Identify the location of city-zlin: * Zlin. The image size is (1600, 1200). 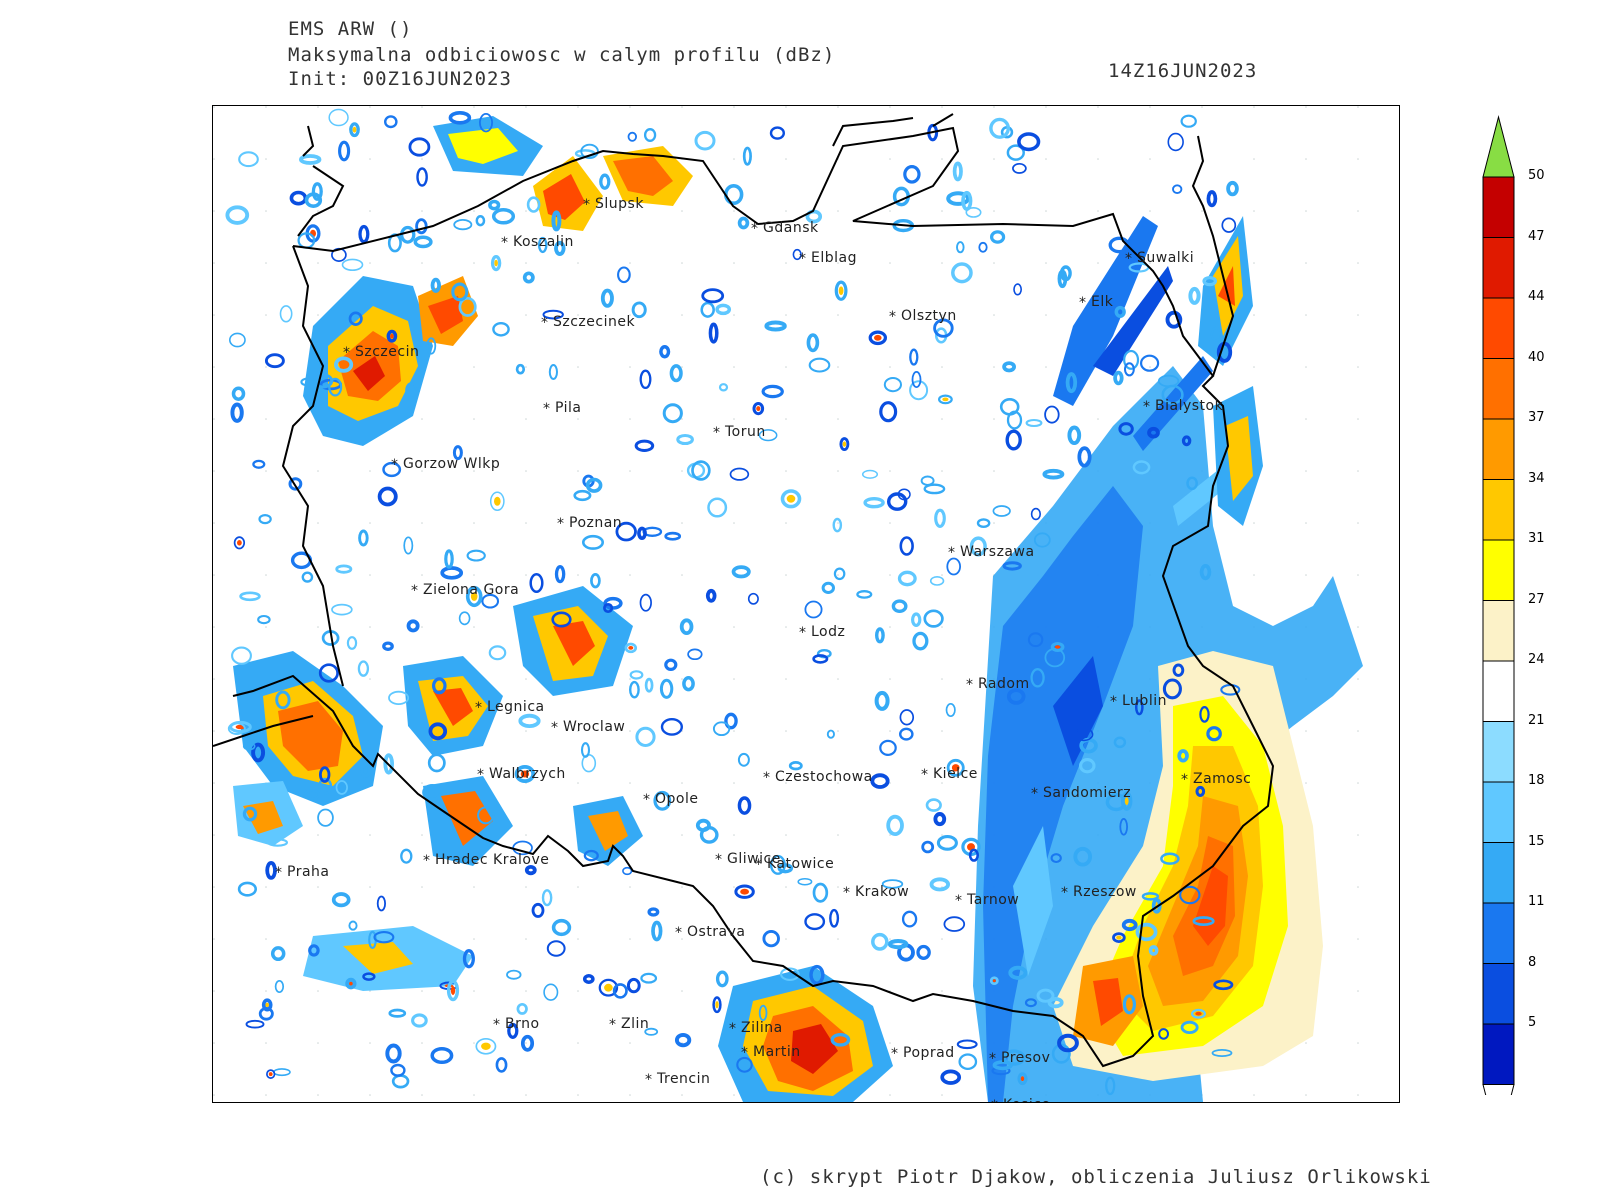
(629, 1024).